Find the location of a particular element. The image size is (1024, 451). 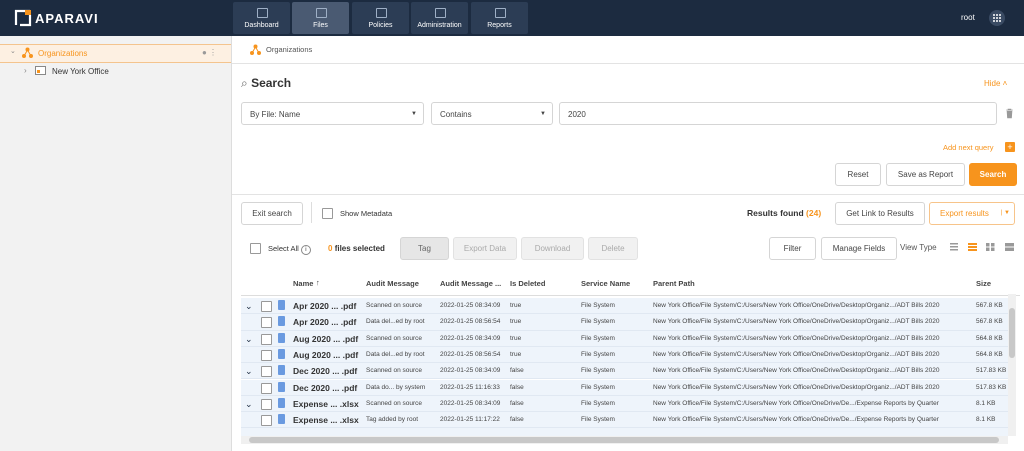

metadata-checkbox is located at coordinates (327, 213).